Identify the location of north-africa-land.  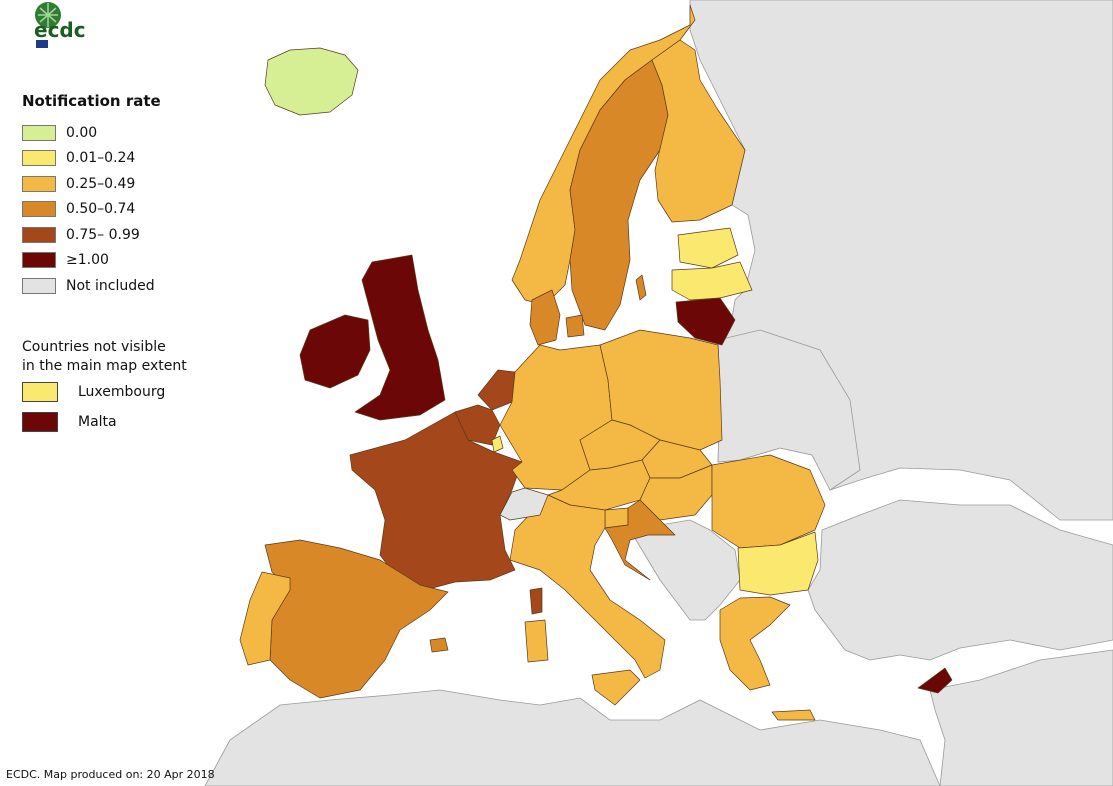
(572, 737).